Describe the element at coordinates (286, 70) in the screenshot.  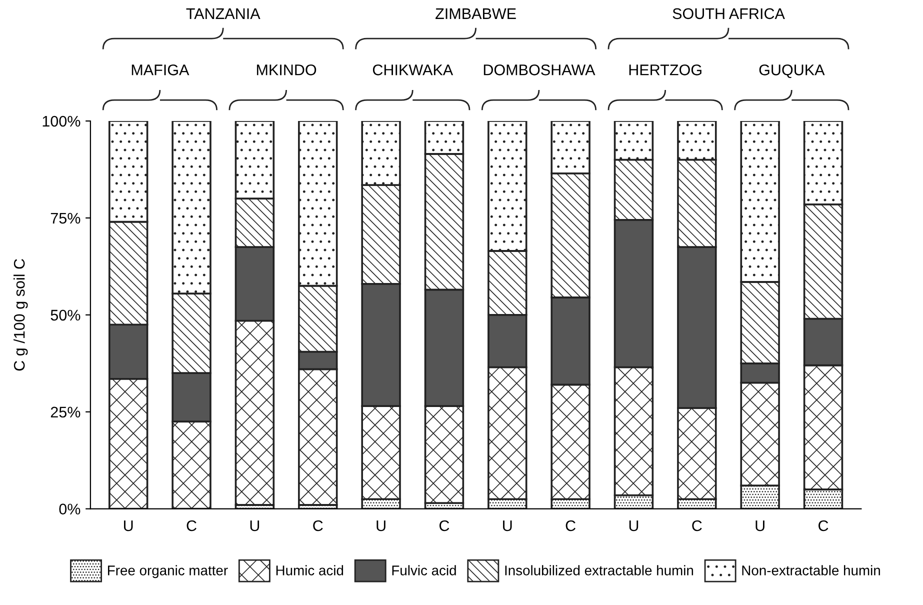
I see `text: MKINDO` at that location.